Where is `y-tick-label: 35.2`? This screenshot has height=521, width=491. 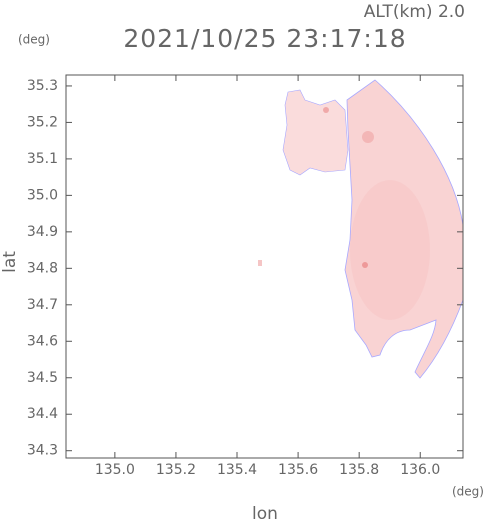 y-tick-label: 35.2 is located at coordinates (42, 122).